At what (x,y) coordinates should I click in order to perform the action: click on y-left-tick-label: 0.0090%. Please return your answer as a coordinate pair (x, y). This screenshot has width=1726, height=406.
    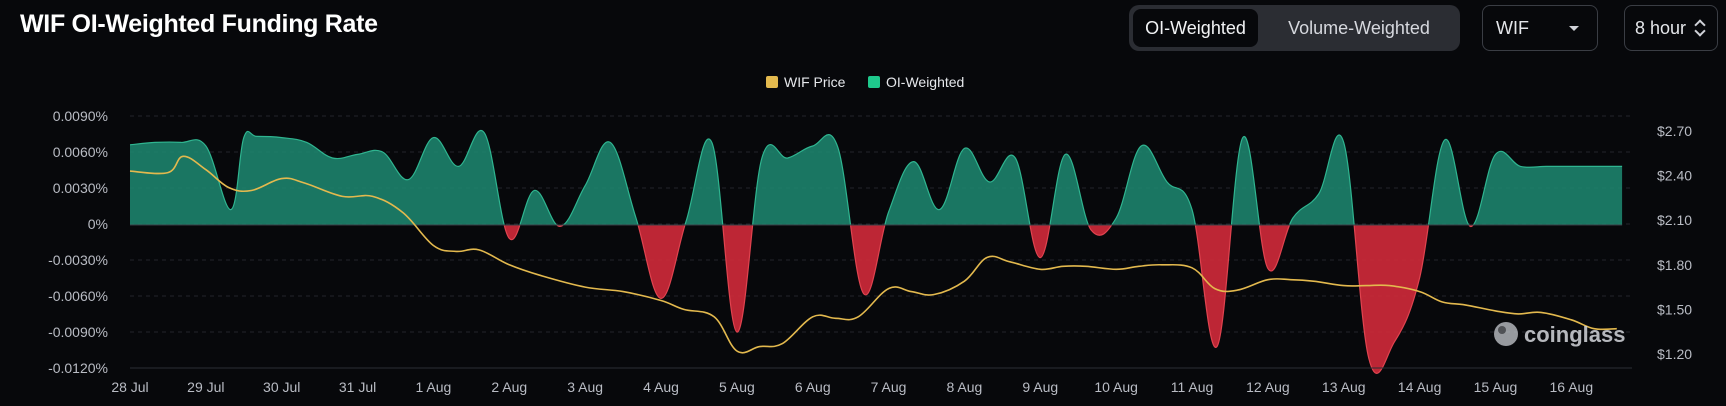
    Looking at the image, I should click on (80, 116).